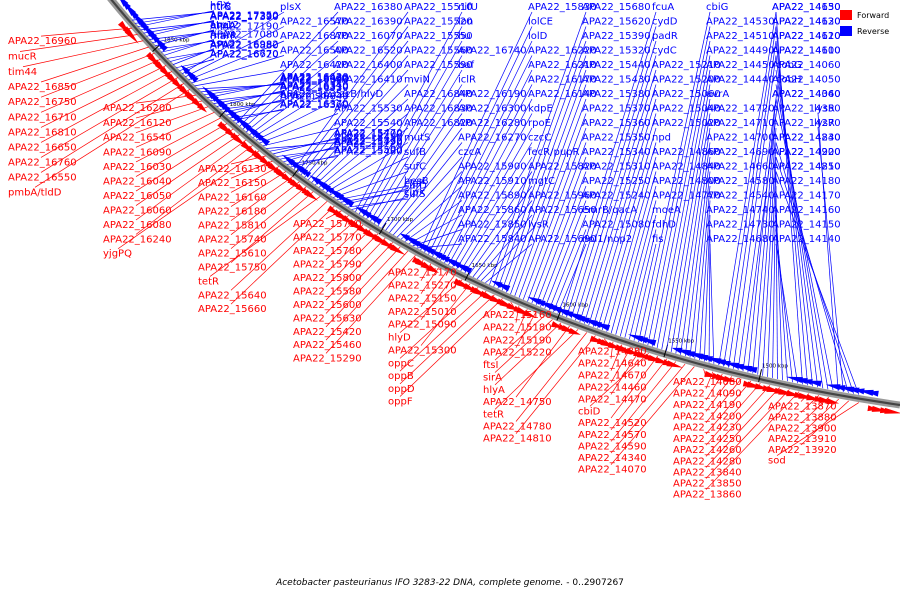  Describe the element at coordinates (707, 495) in the screenshot. I see `forward-gene-label: APA22_13860` at that location.